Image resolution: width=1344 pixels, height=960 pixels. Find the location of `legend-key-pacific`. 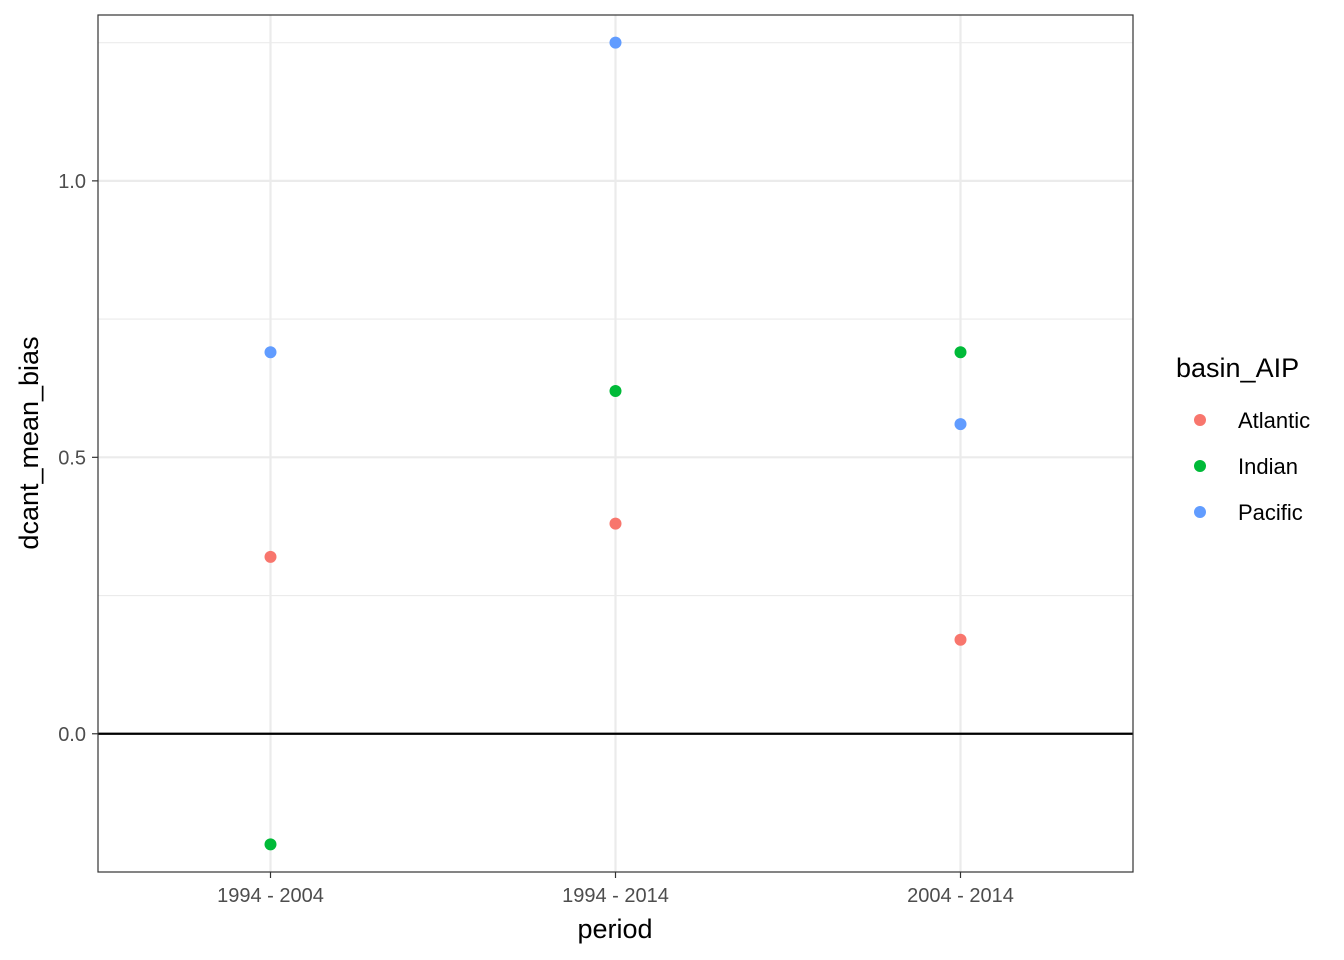

legend-key-pacific is located at coordinates (1200, 512).